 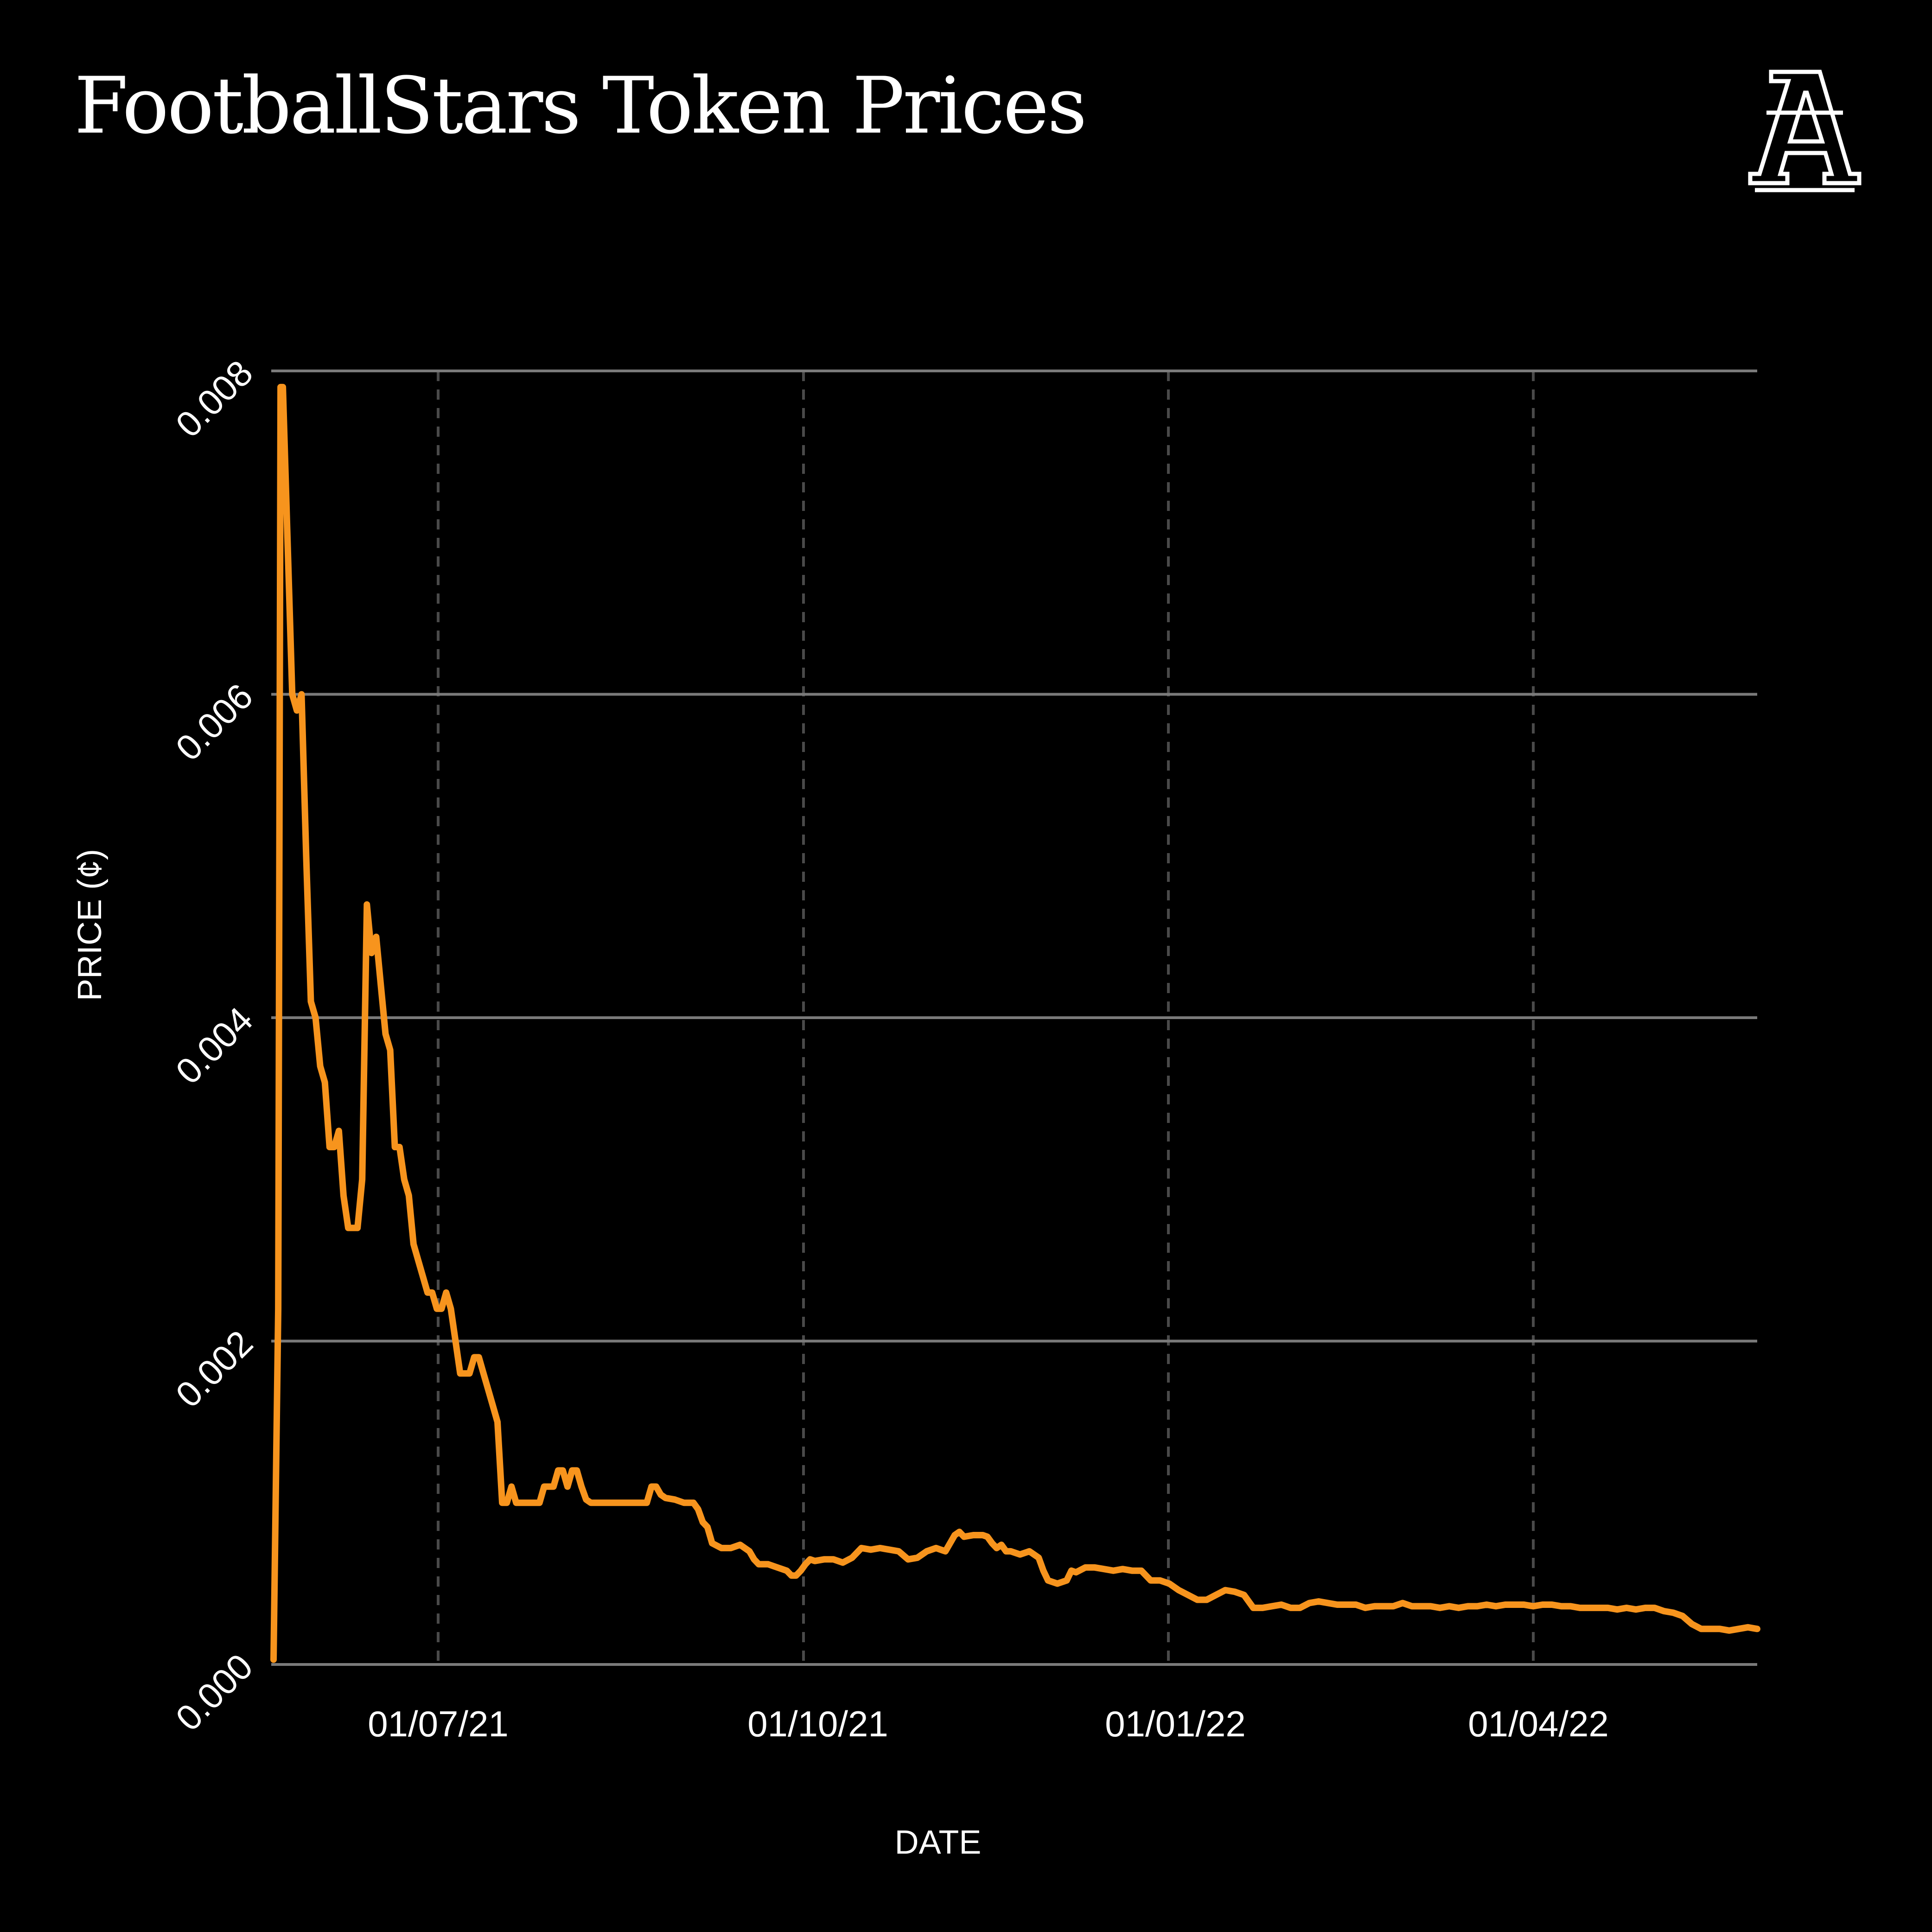 I want to click on y-axis-label: PRICE (¢), so click(x=89, y=925).